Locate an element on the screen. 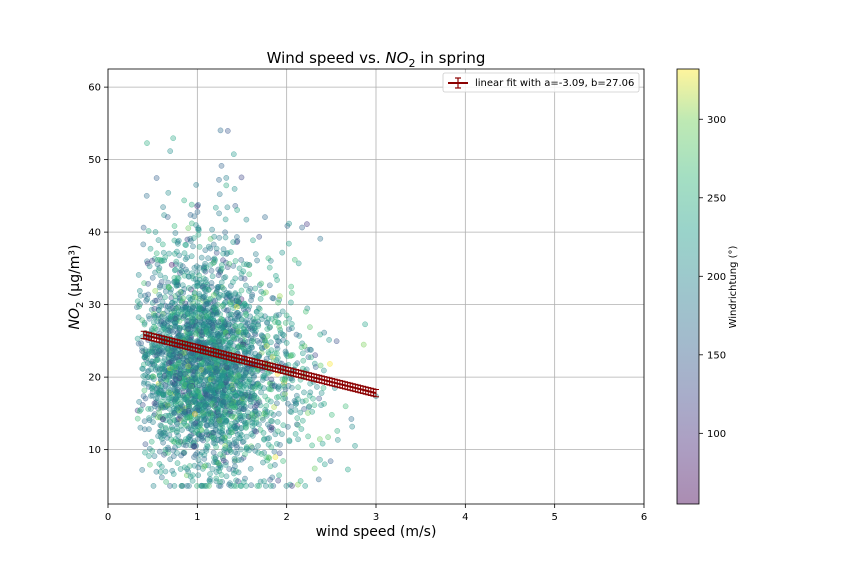 The height and width of the screenshot is (576, 864). y-tick-label: 20 is located at coordinates (94, 378).